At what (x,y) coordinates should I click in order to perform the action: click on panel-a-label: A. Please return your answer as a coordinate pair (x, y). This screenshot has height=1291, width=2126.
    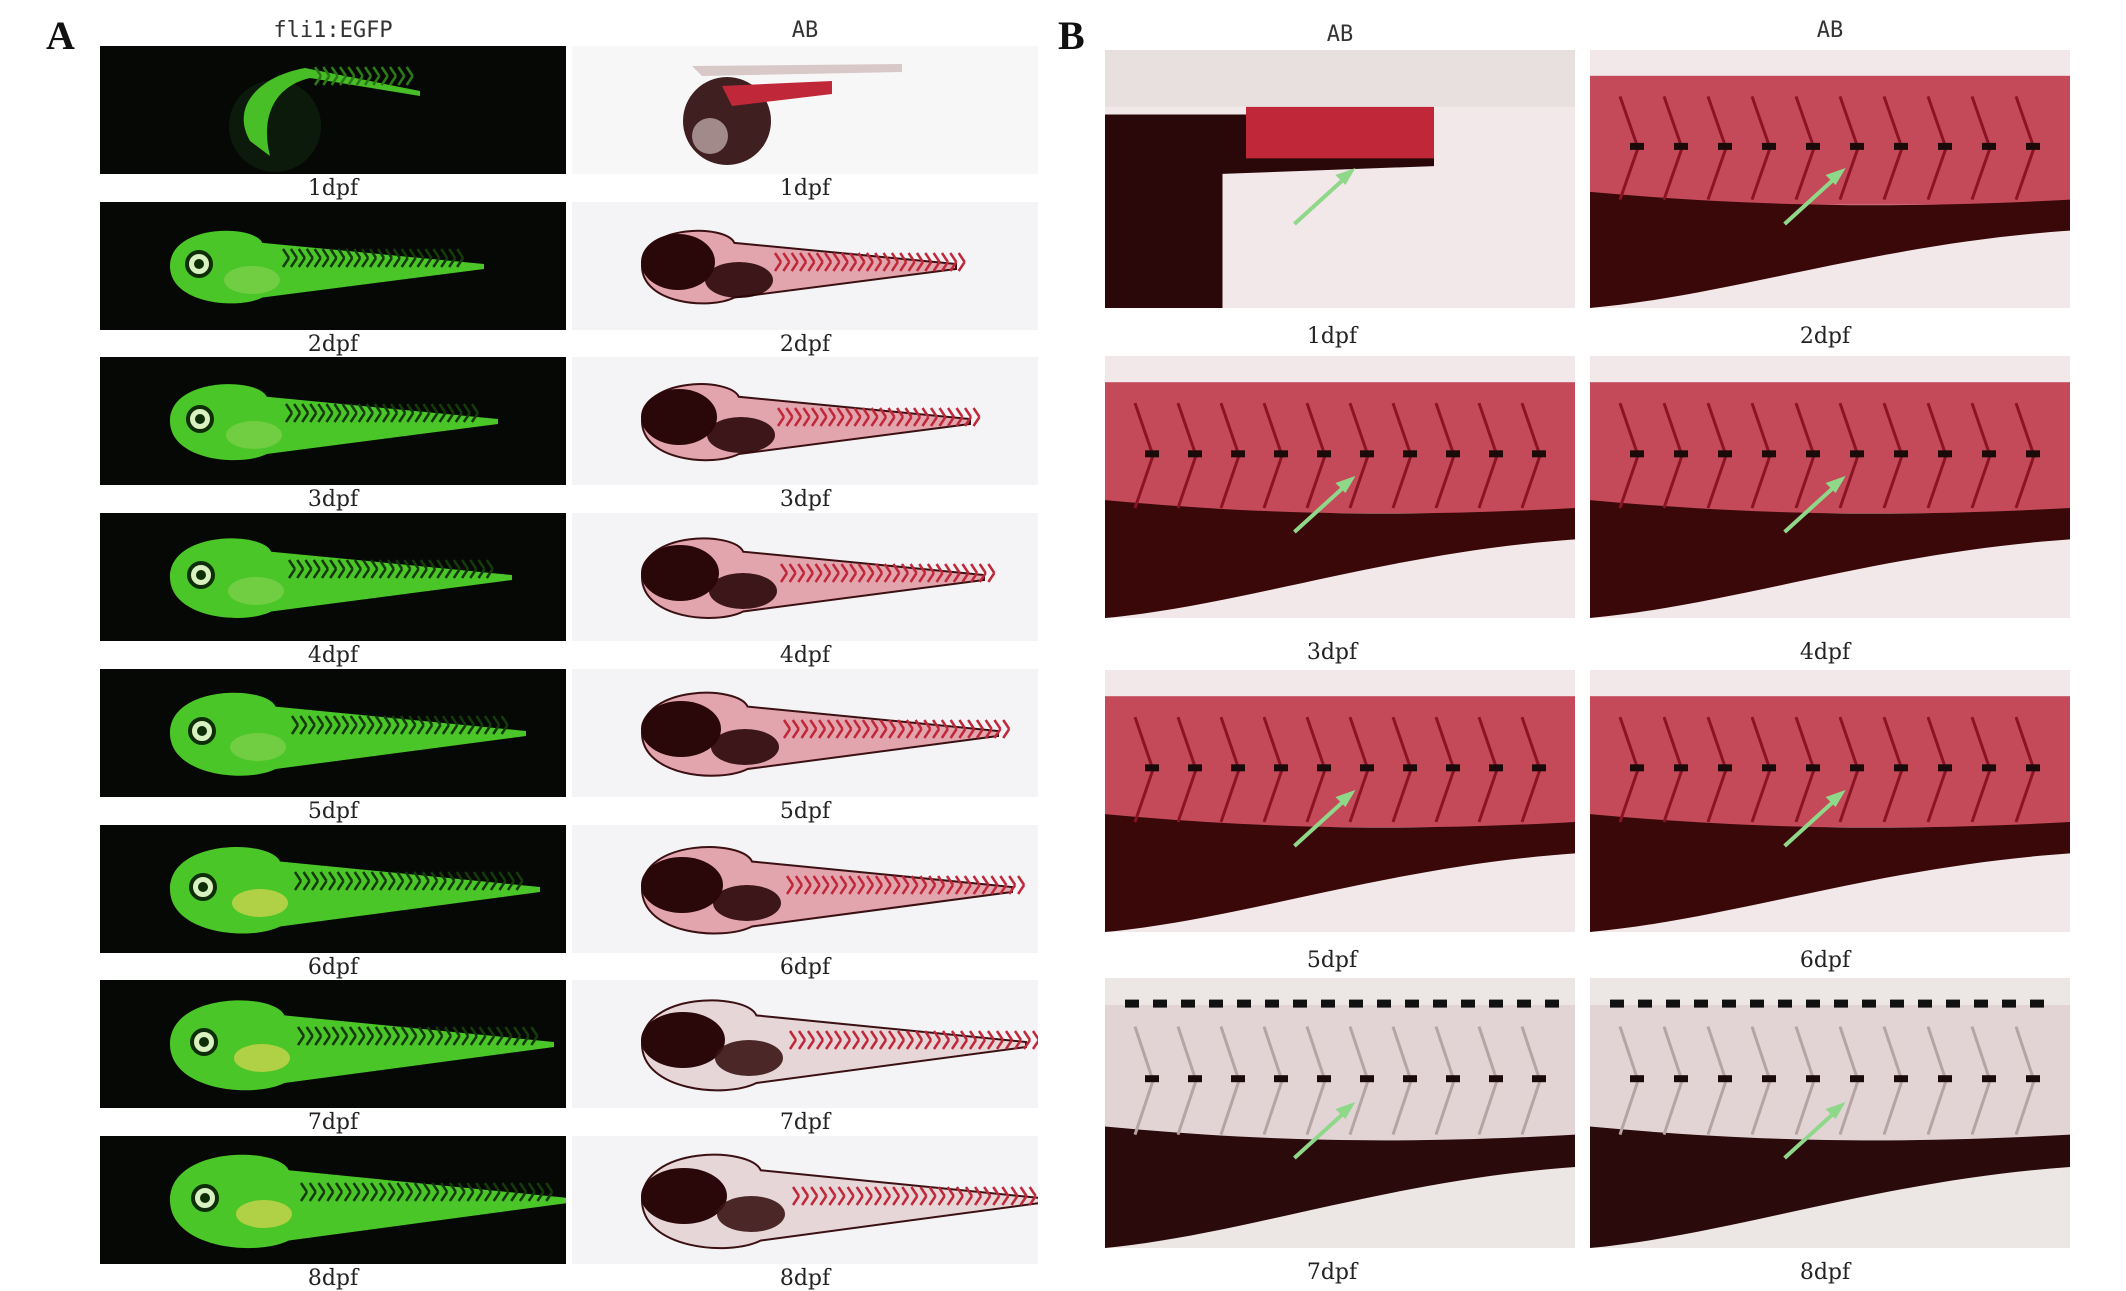
    Looking at the image, I should click on (60, 35).